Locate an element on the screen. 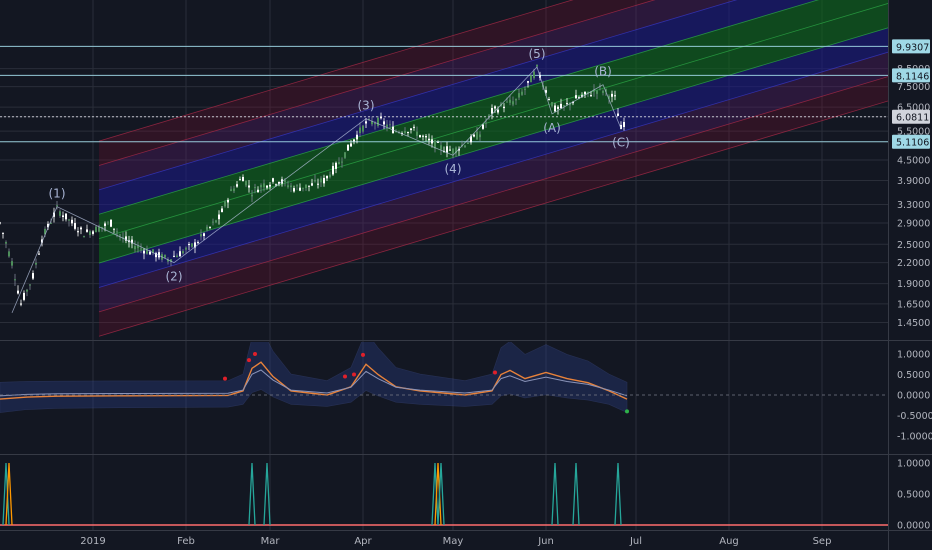  price-level-tag-label: 6.0811 is located at coordinates (912, 118).